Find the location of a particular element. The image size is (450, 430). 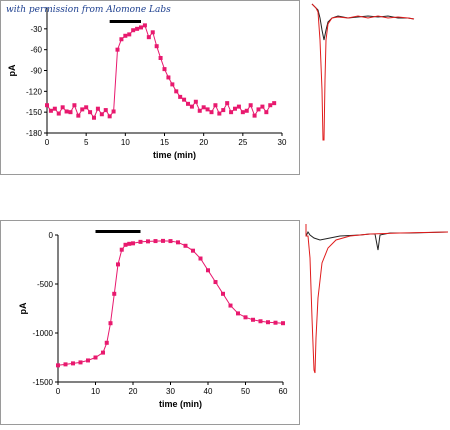

y-axis-label: pA is located at coordinates (12, 70).